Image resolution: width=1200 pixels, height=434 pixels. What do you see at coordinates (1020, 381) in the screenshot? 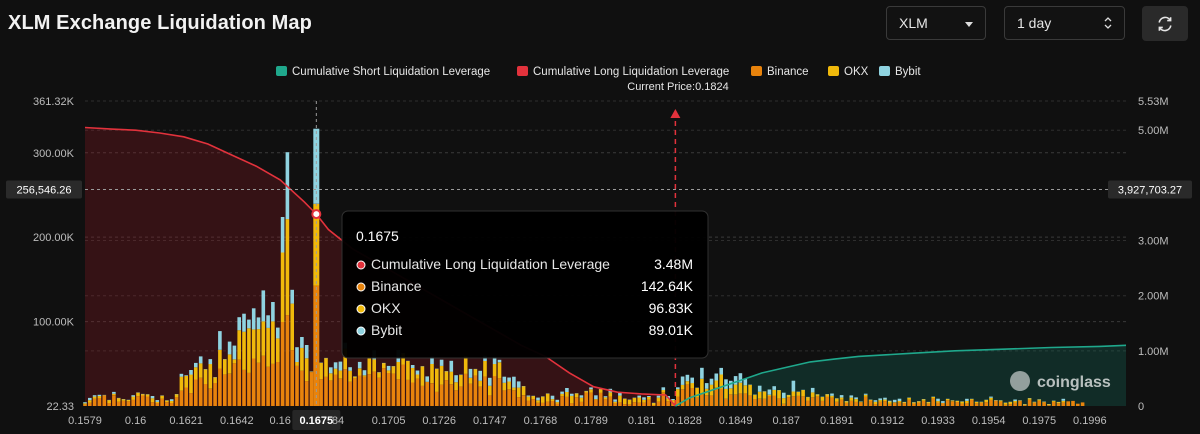
I see `coinglass-logo-icon` at bounding box center [1020, 381].